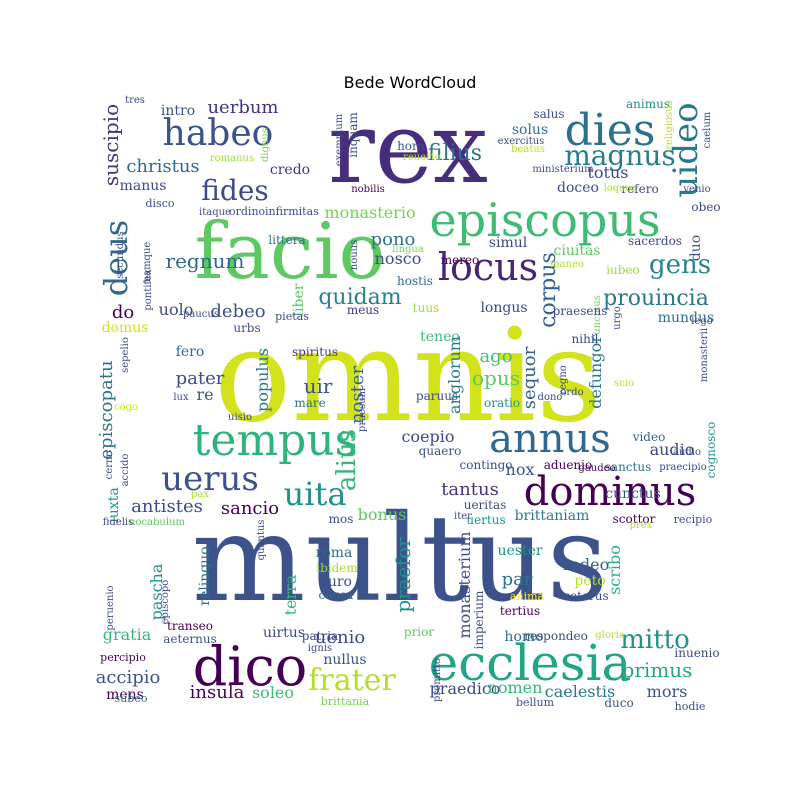 The height and width of the screenshot is (800, 800). I want to click on word-omnis: omnis, so click(408, 376).